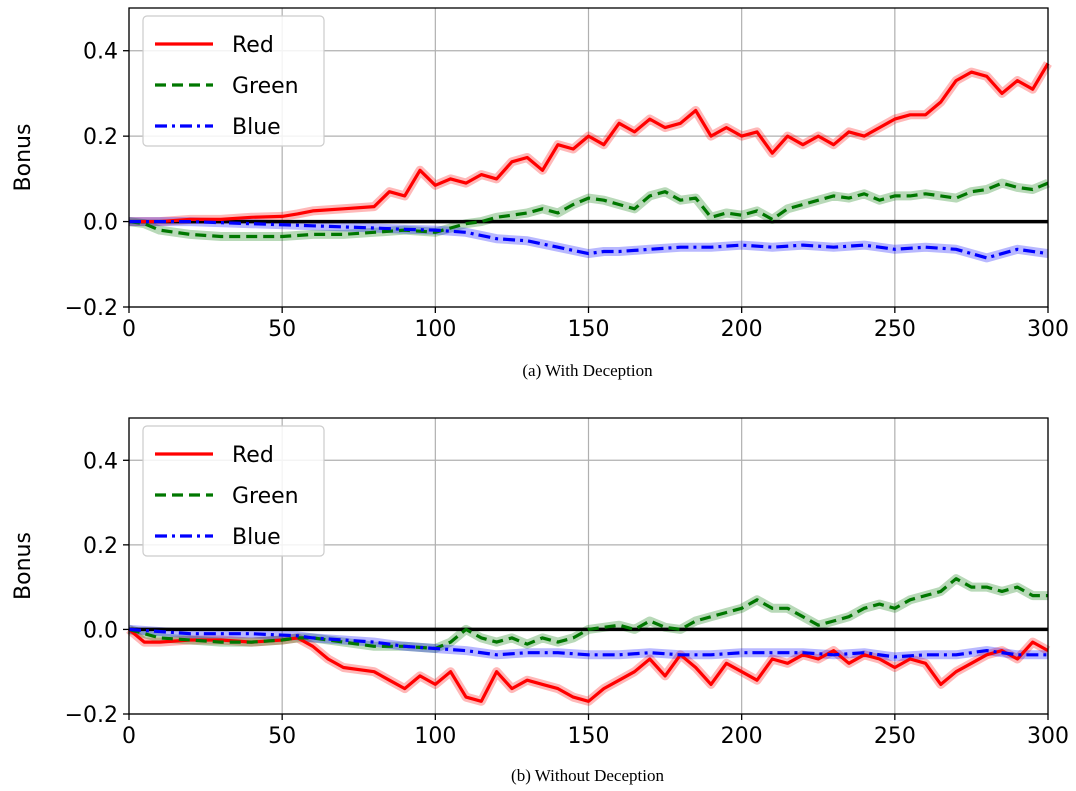  Describe the element at coordinates (588, 665) in the screenshot. I see `series-line-red` at that location.